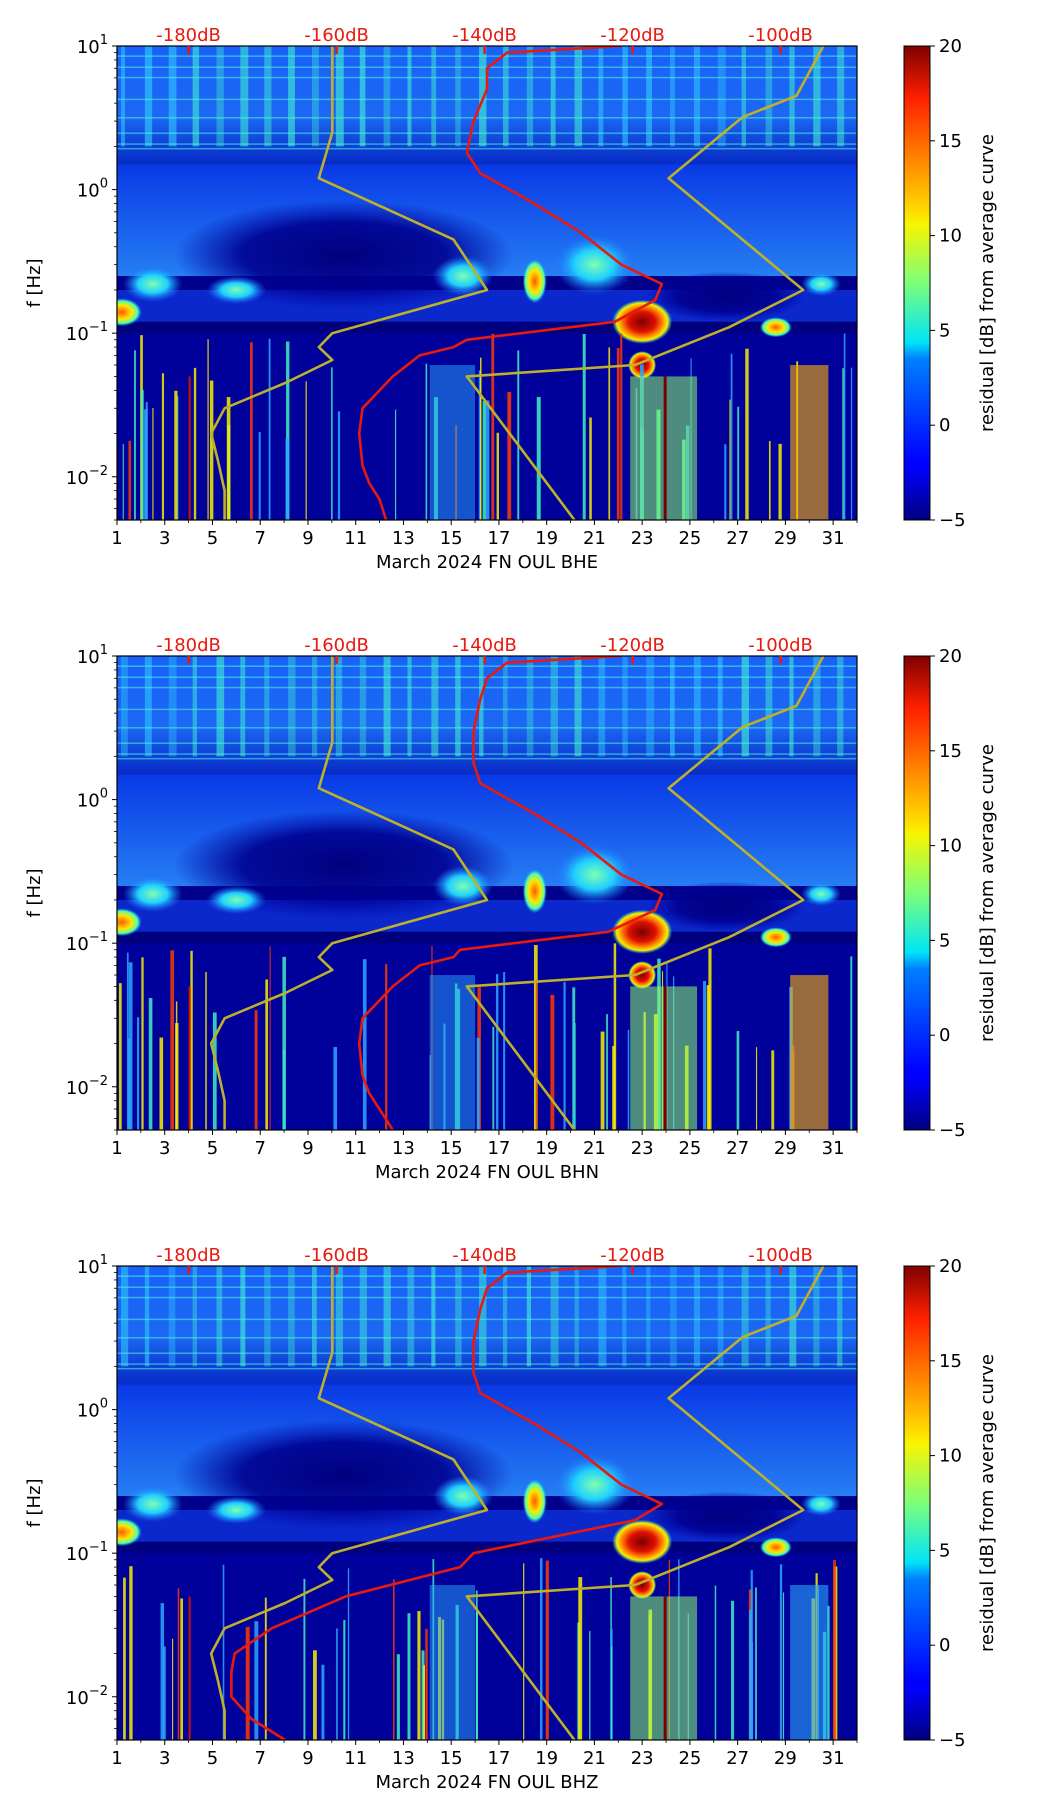 The height and width of the screenshot is (1806, 1052). I want to click on x-axis-label: March 2024 FN OUL BHN, so click(487, 1172).